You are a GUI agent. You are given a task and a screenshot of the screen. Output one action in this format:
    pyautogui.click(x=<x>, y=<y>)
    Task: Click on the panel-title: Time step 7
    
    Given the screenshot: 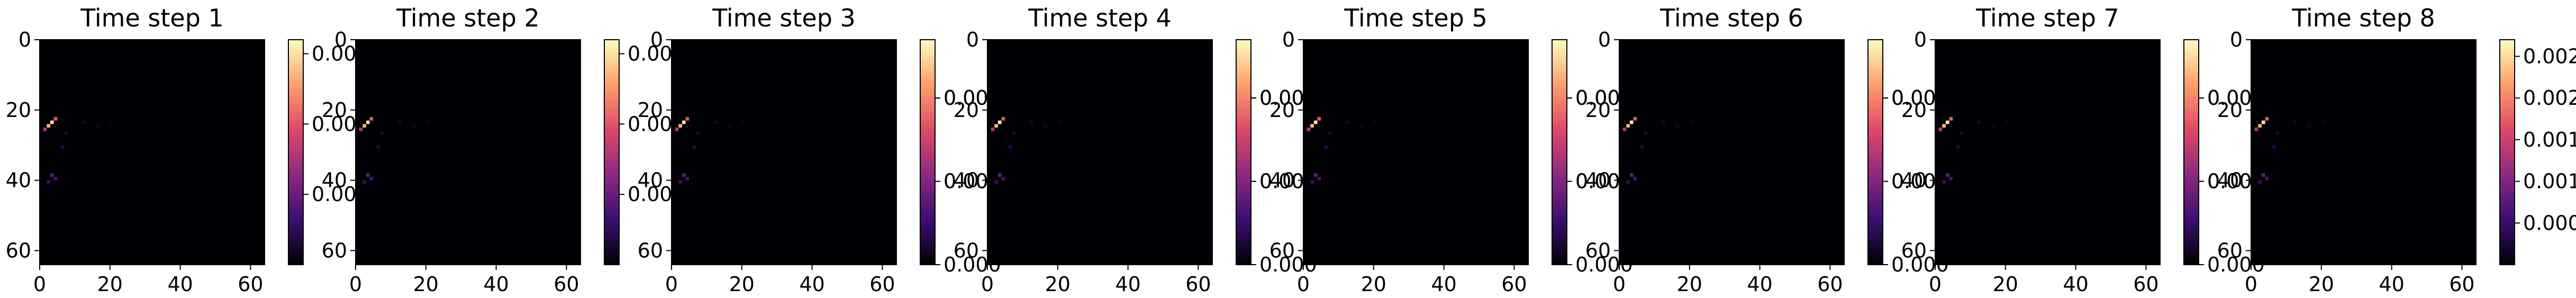 What is the action you would take?
    pyautogui.click(x=2047, y=18)
    